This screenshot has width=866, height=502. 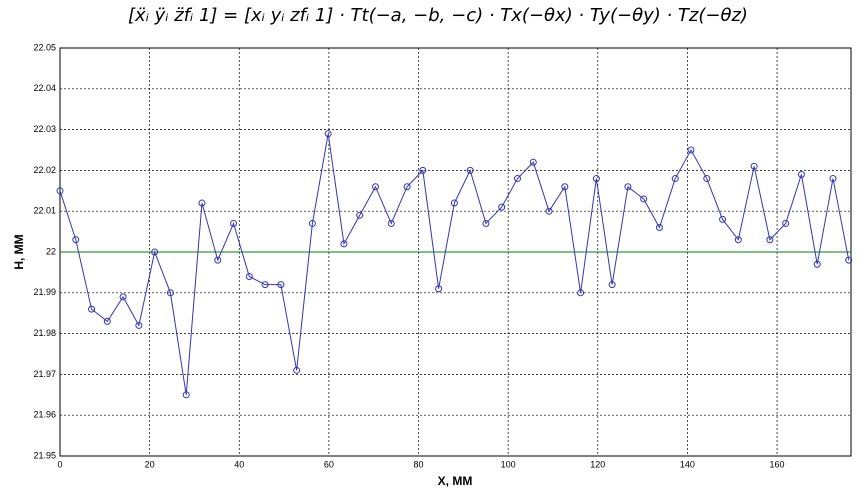 What do you see at coordinates (419, 464) in the screenshot?
I see `x-tick-label: 80` at bounding box center [419, 464].